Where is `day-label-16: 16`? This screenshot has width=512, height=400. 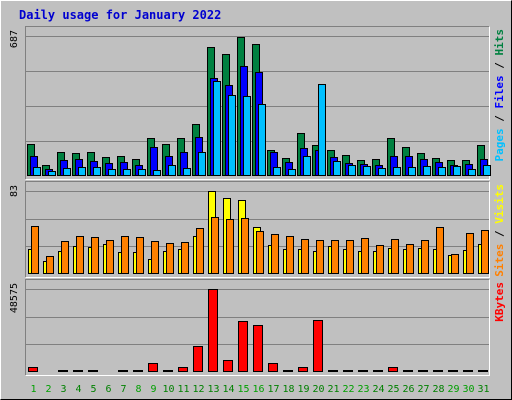
day-label-16: 16 is located at coordinates (258, 389).